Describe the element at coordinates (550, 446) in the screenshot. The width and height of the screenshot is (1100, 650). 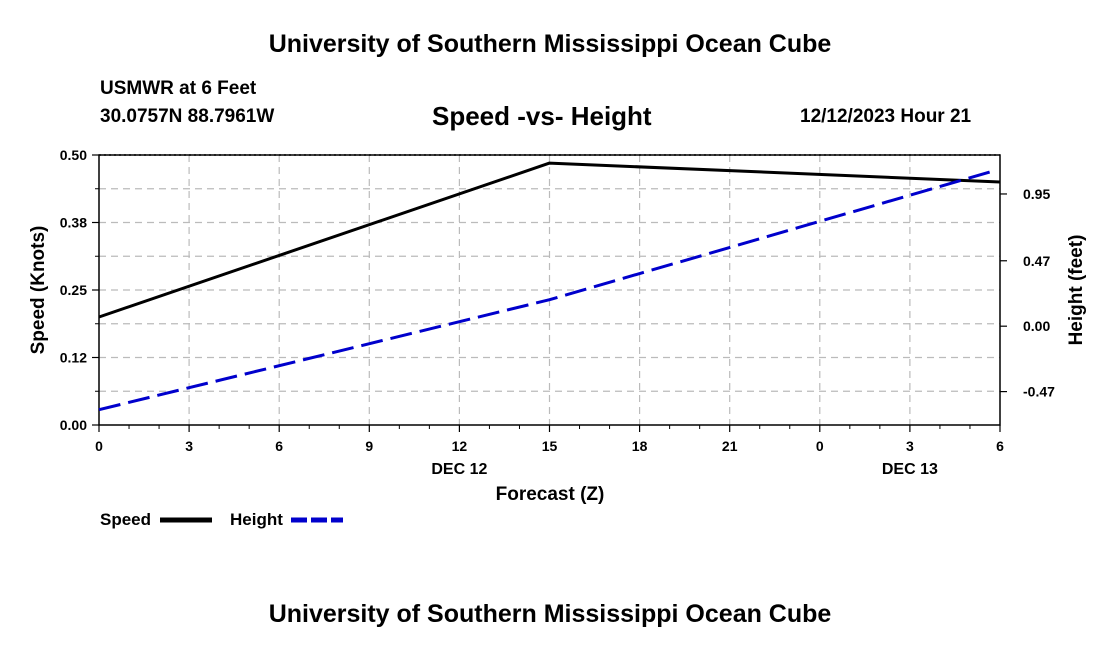
I see `x-tick-label: 15` at that location.